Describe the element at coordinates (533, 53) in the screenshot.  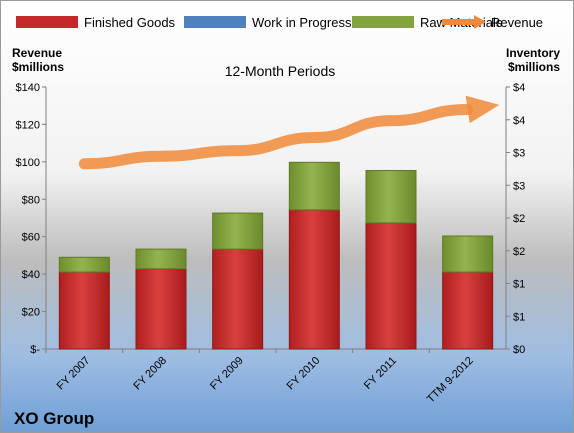
I see `right-axis-title-line1: Inventory` at that location.